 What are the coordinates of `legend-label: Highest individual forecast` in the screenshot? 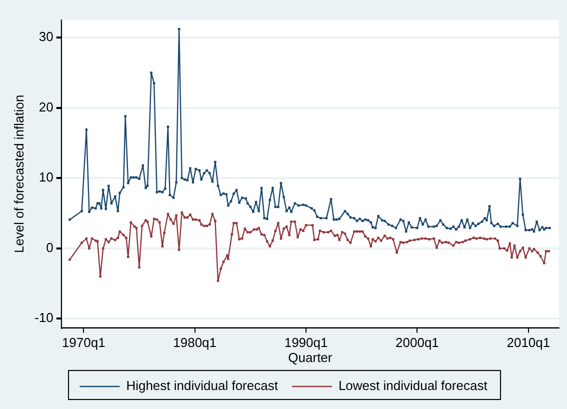 It's located at (202, 386).